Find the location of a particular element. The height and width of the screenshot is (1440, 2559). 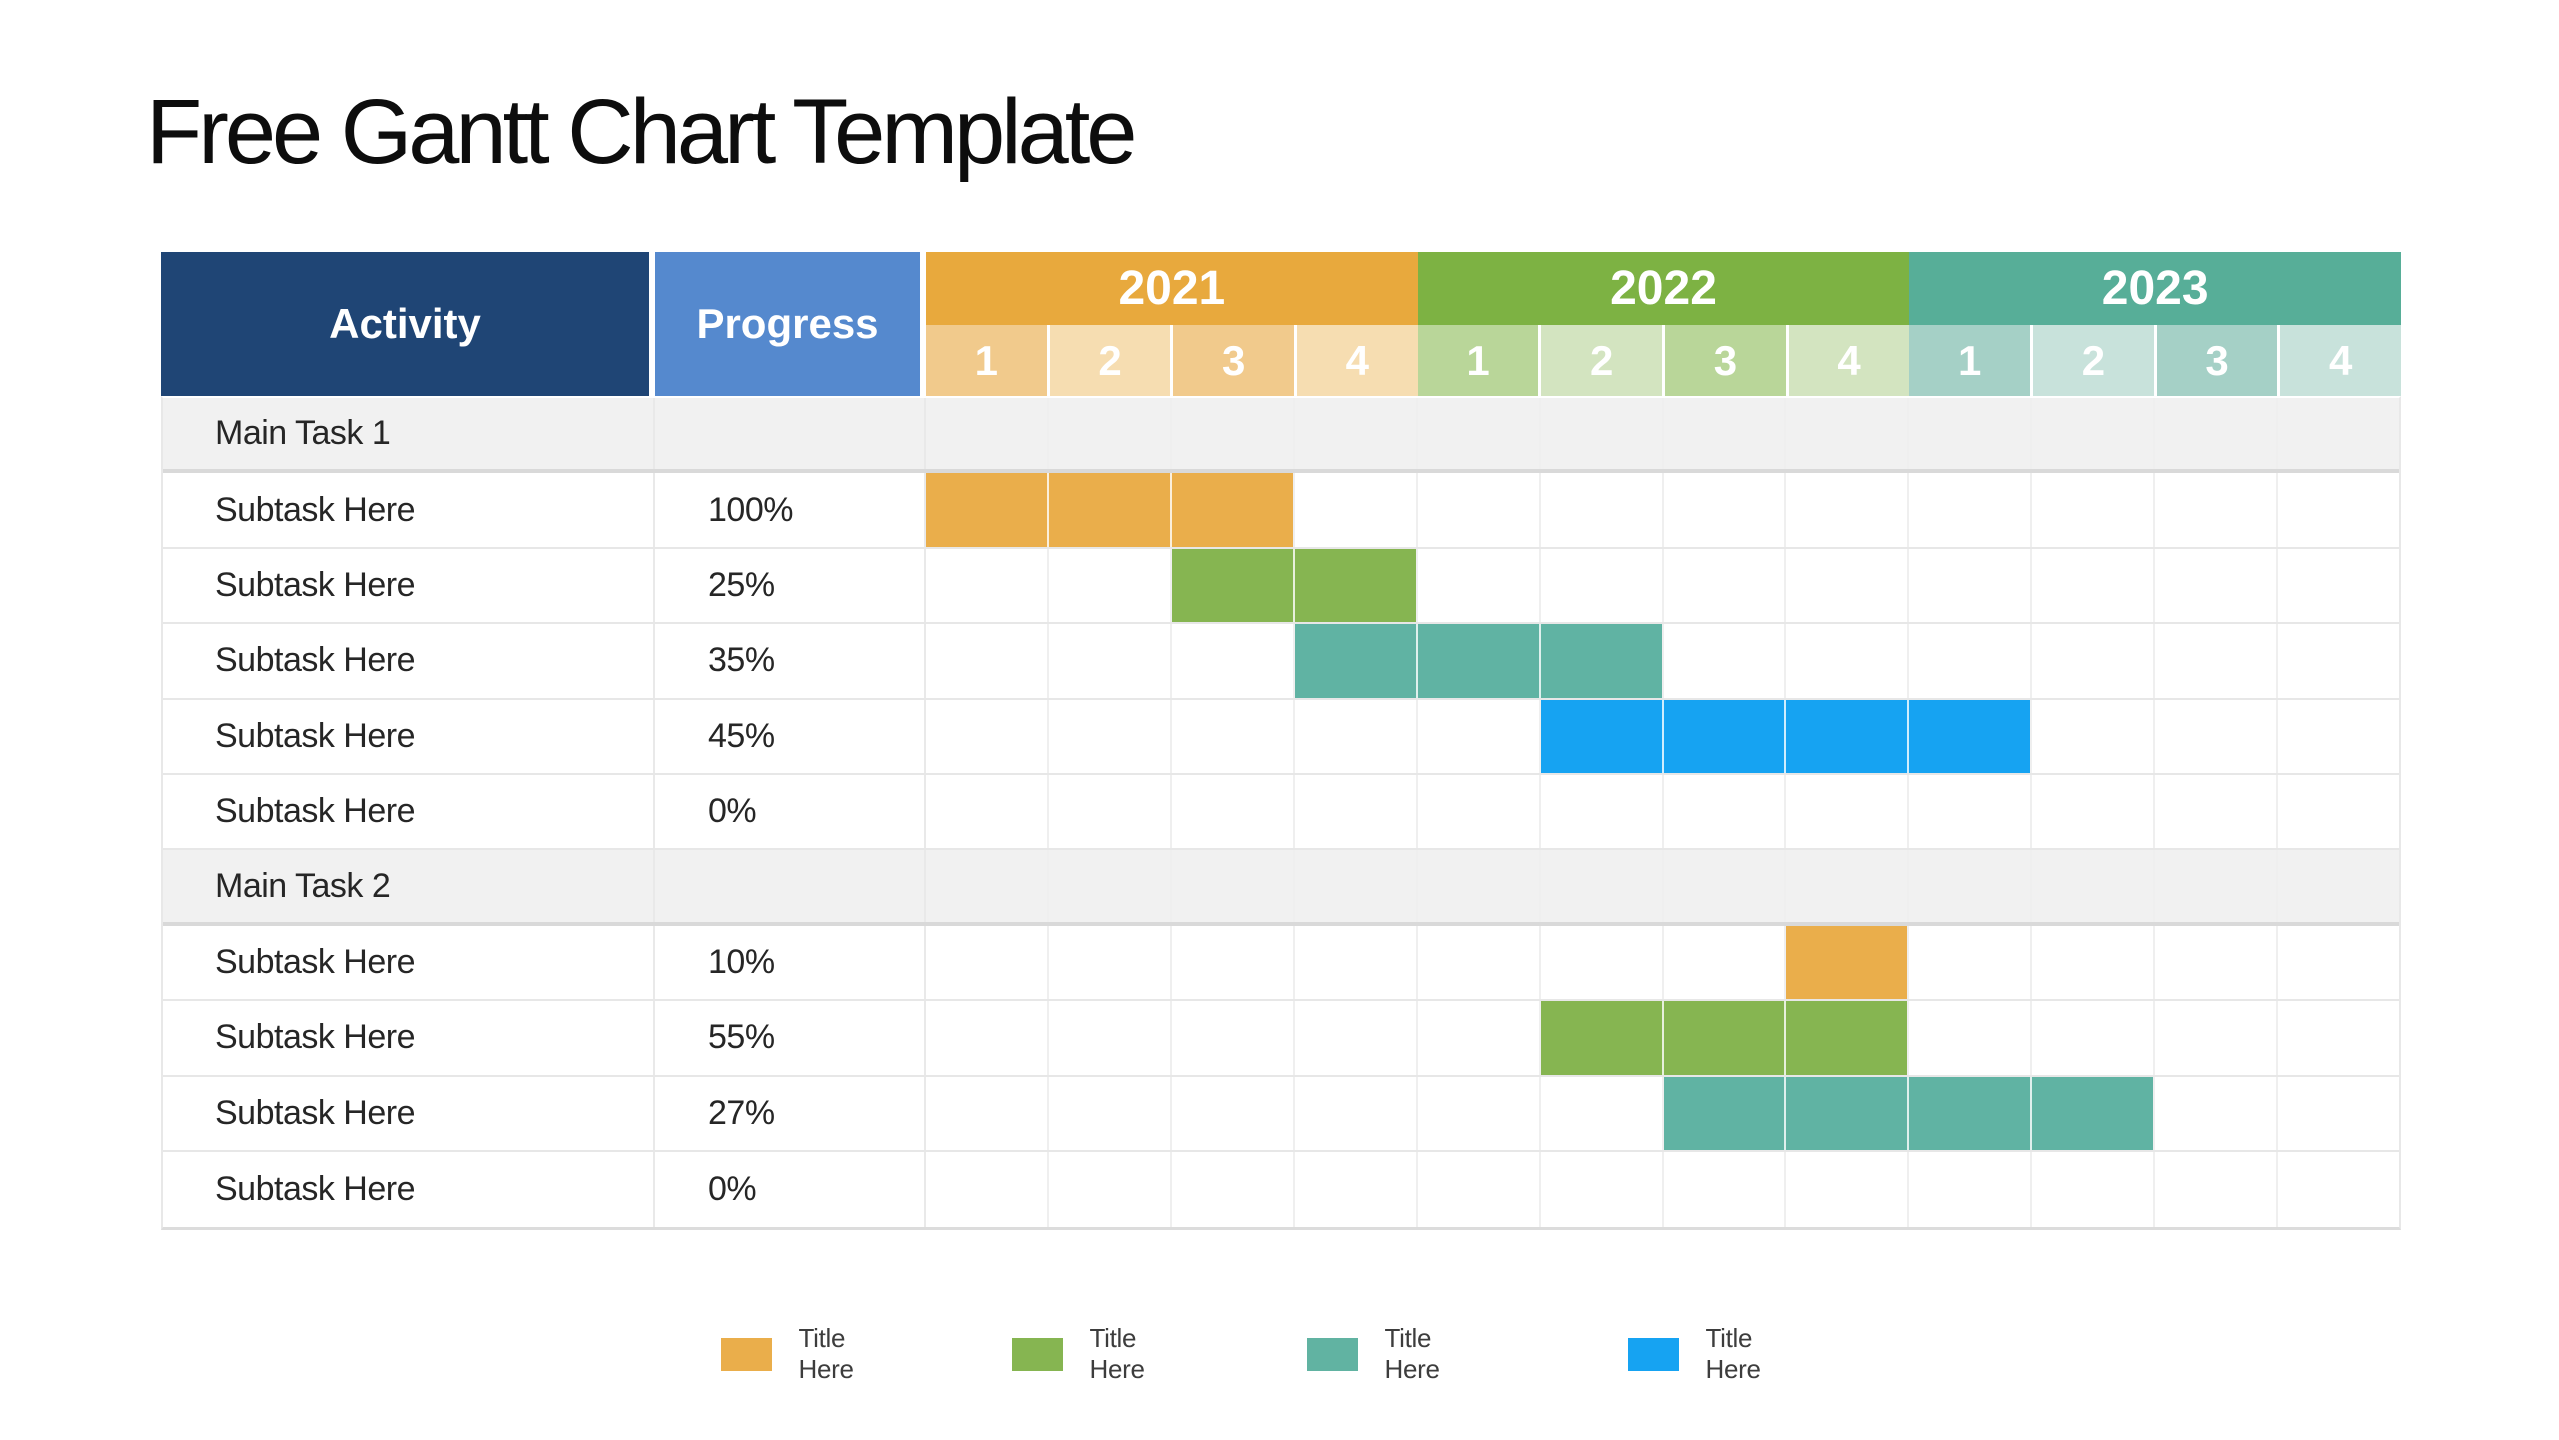

quarter-cell-2022-q2: 2 is located at coordinates (1600, 360).